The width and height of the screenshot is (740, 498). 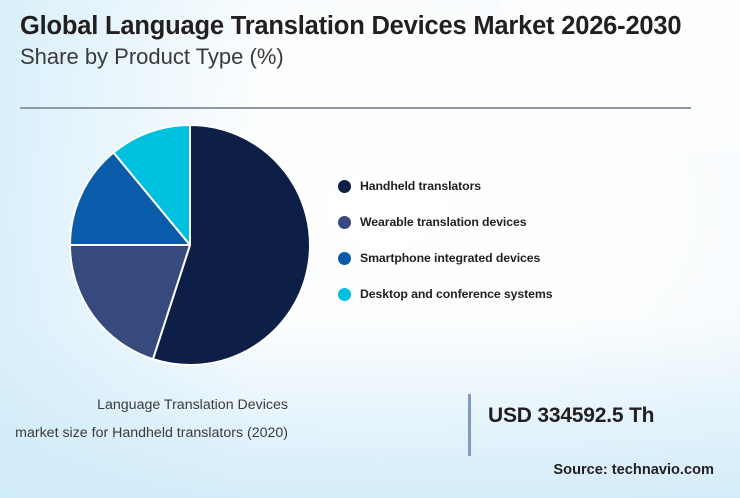 I want to click on legend-item: Handheld translators, so click(x=503, y=186).